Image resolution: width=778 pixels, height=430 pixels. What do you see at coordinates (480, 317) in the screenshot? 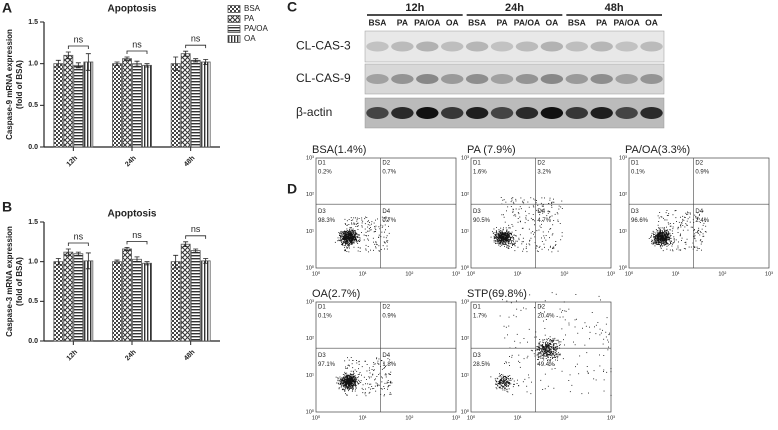
I see `quadrant-percent: 1.7%` at bounding box center [480, 317].